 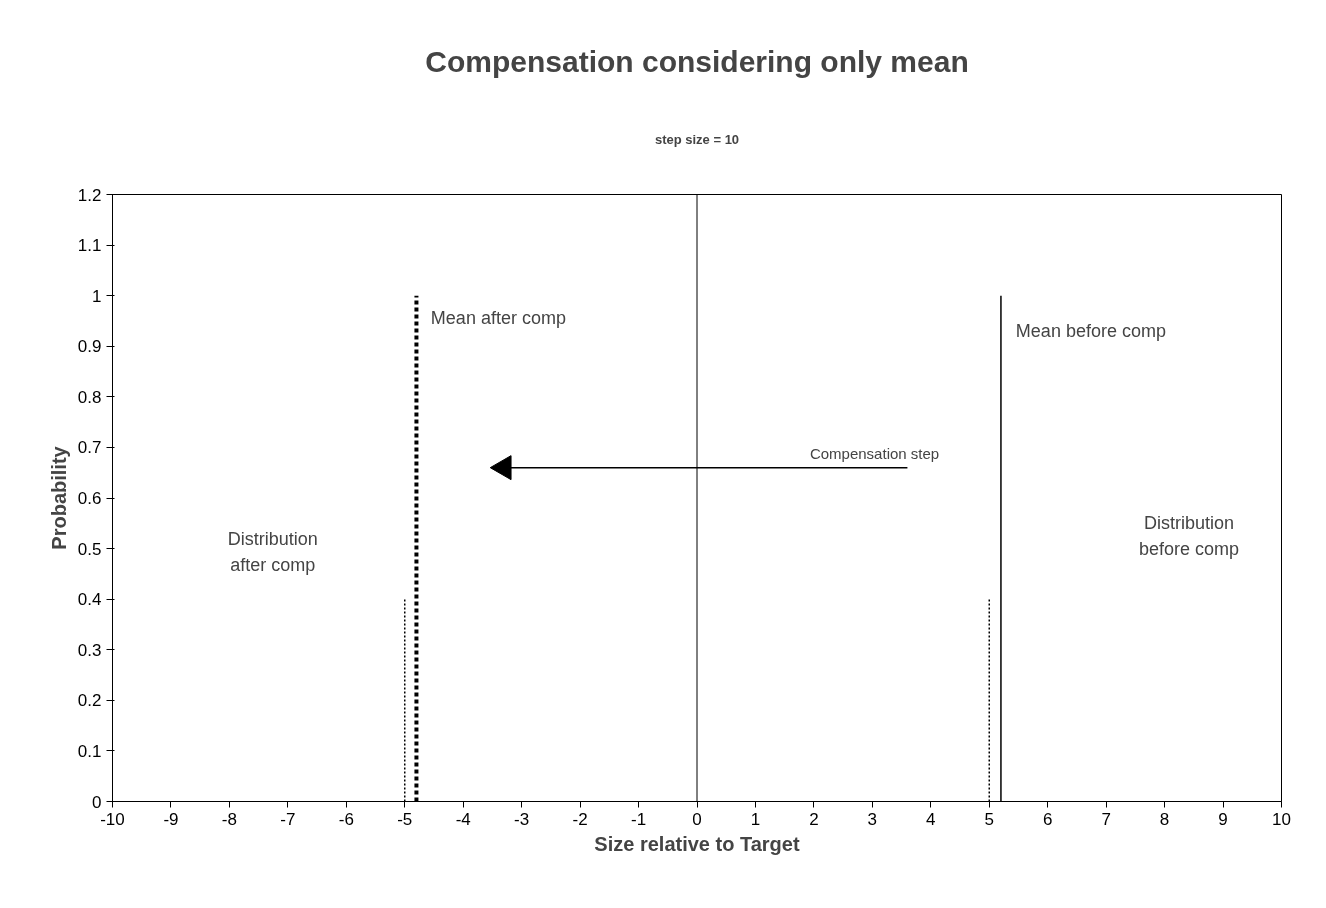 I want to click on x-axis-title: Size relative to Target, so click(x=697, y=843).